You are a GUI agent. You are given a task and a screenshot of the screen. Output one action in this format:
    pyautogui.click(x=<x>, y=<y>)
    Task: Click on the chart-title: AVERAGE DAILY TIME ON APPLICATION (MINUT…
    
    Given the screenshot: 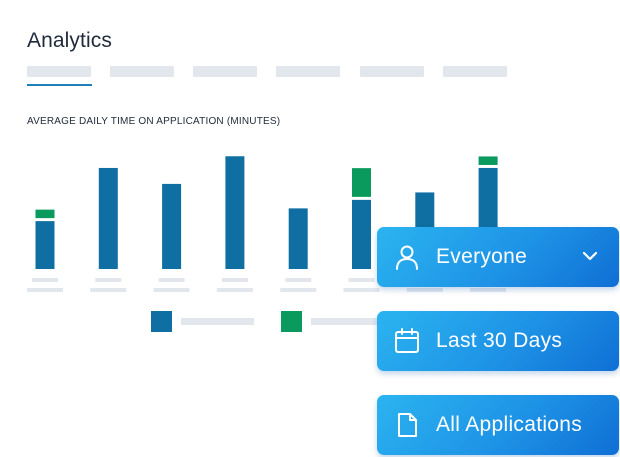 What is the action you would take?
    pyautogui.click(x=154, y=121)
    